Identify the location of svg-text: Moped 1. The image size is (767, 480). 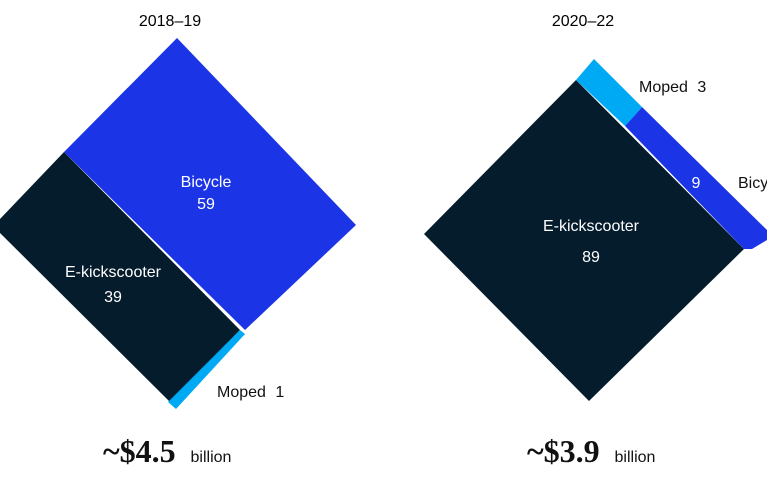
(250, 392).